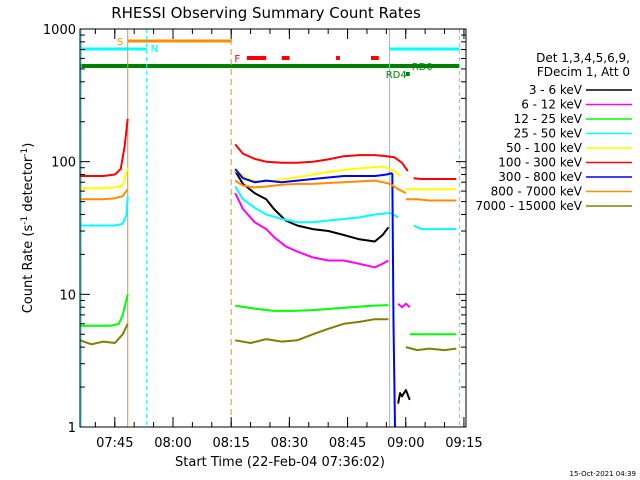  Describe the element at coordinates (583, 72) in the screenshot. I see `legend-header-line: FDecim 1, Att 0` at that location.